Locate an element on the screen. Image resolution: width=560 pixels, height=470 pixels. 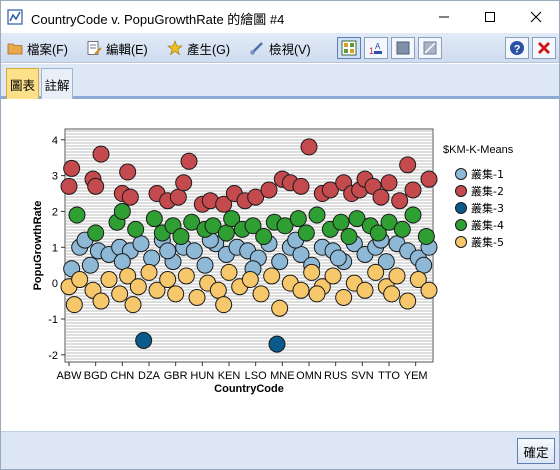
help-button: ? is located at coordinates (517, 48).